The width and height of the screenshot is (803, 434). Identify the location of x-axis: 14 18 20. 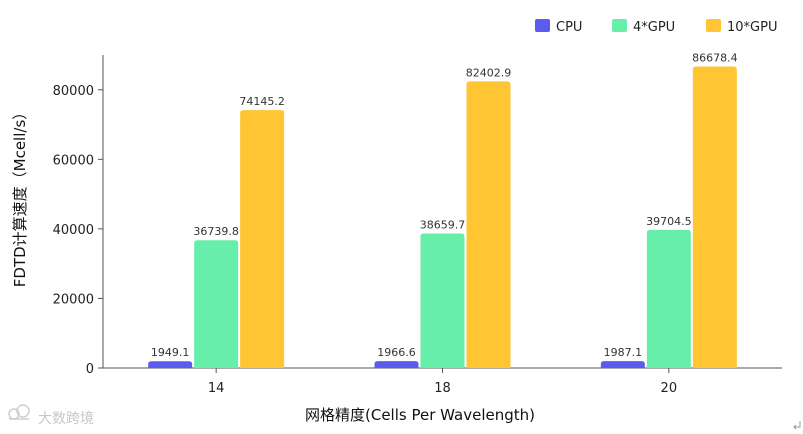
(442, 381).